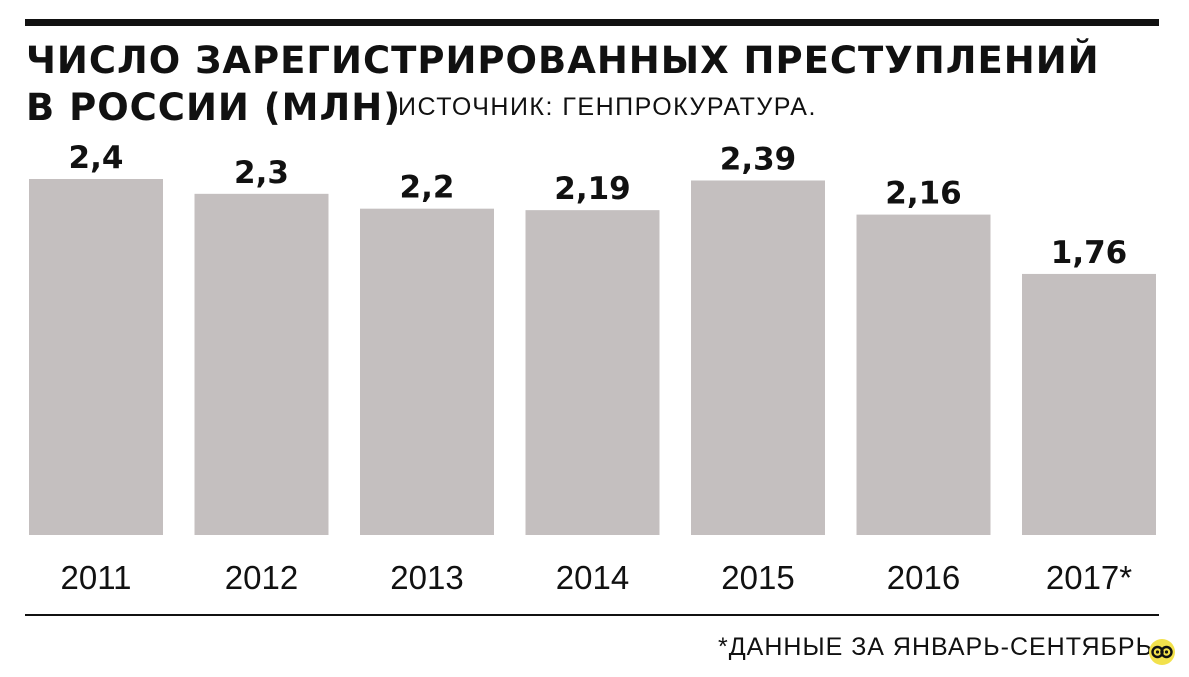 This screenshot has height=677, width=1189. Describe the element at coordinates (214, 107) in the screenshot. I see `chart-title-line-2: В РОССИИ (МЛН)` at that location.